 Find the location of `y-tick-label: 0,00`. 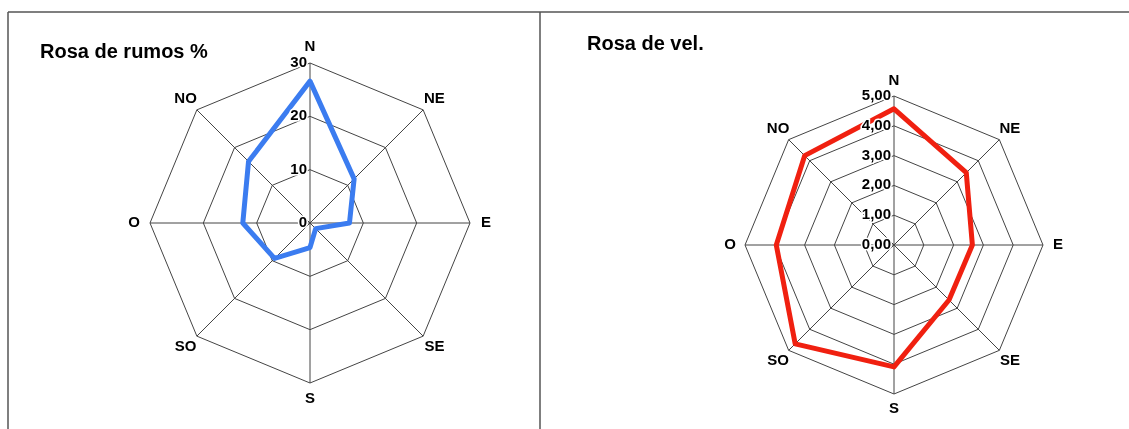

y-tick-label: 0,00 is located at coordinates (876, 243).